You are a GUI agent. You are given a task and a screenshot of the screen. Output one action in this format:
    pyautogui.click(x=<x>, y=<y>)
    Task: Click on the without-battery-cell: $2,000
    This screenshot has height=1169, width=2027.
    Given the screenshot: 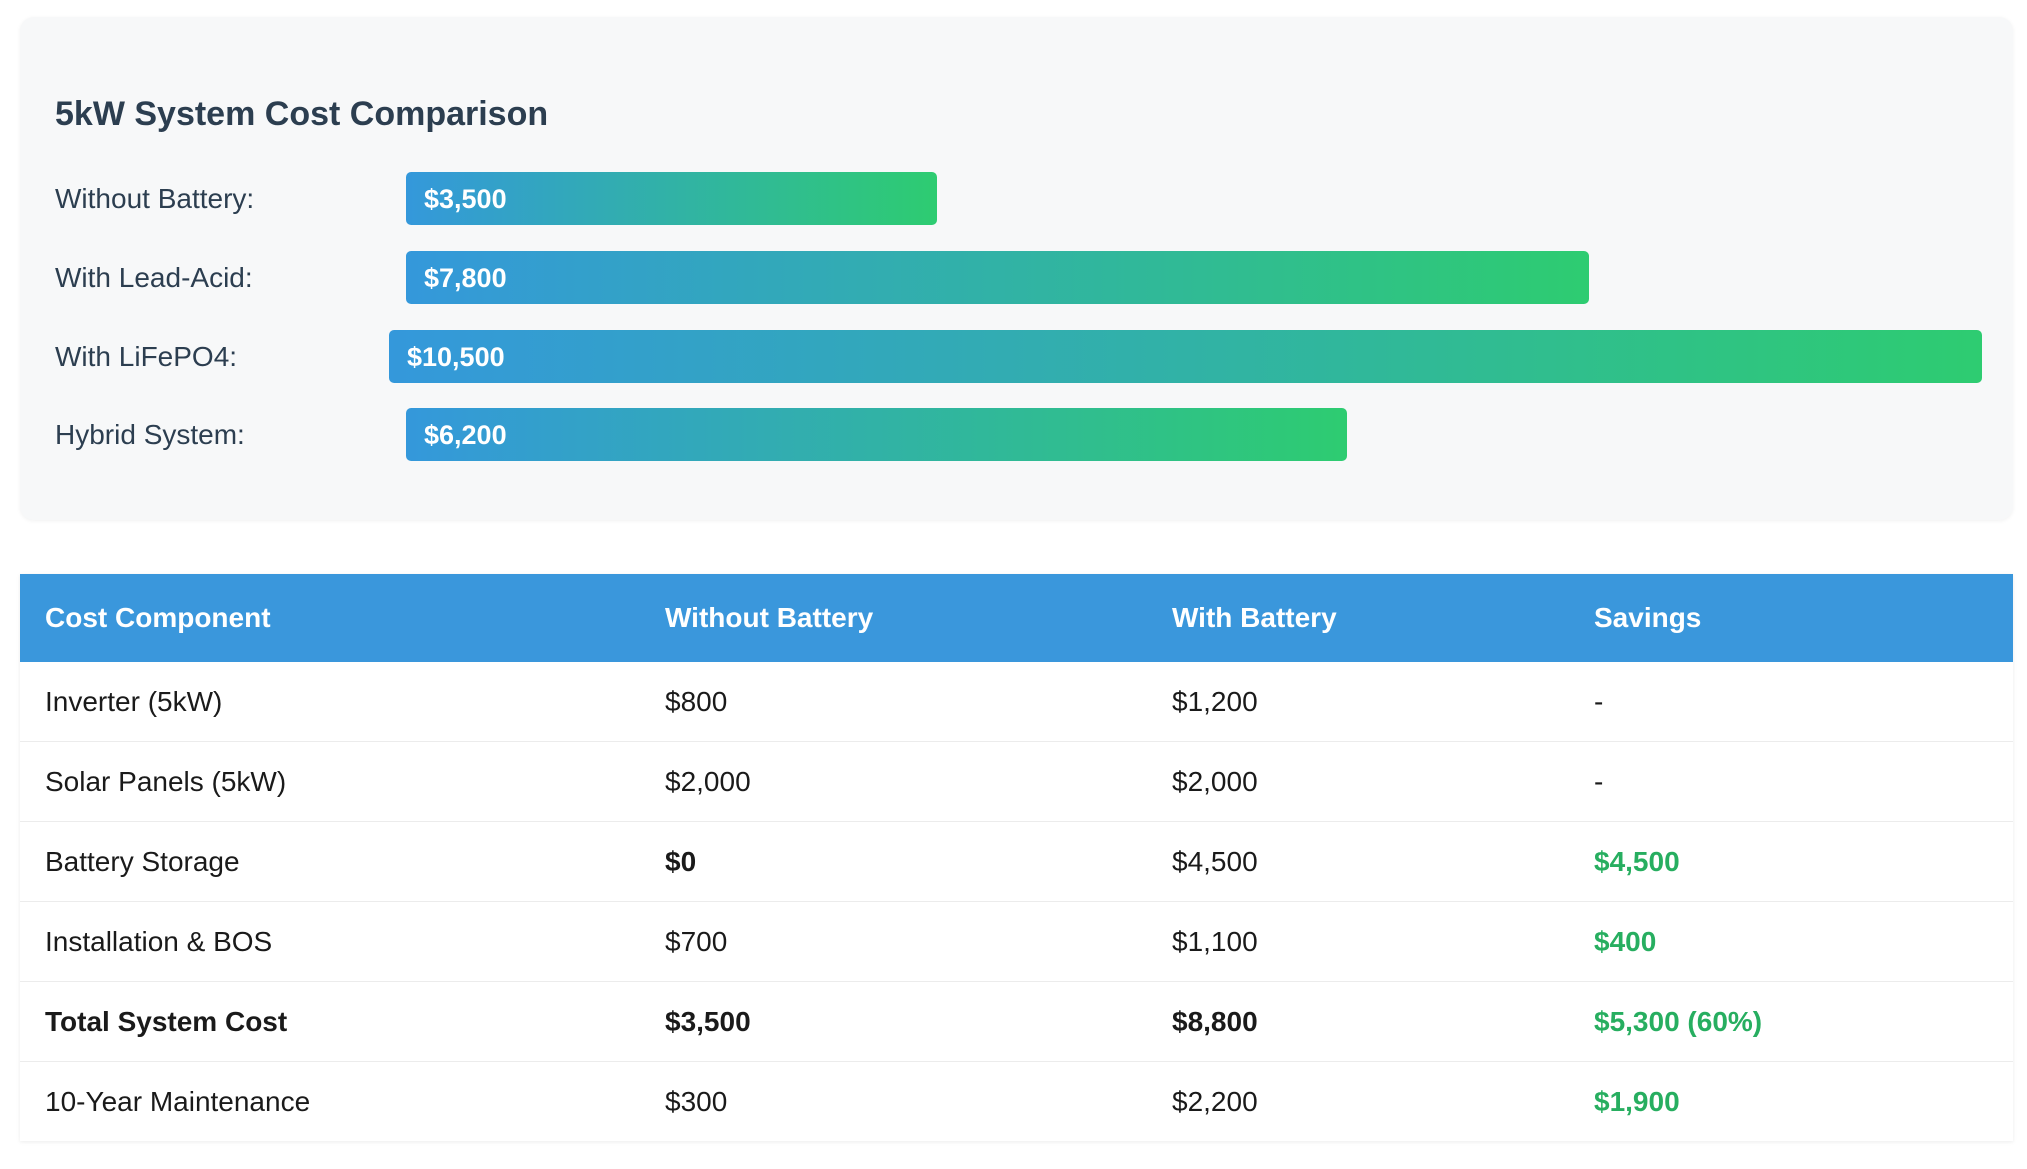 What is the action you would take?
    pyautogui.click(x=893, y=781)
    